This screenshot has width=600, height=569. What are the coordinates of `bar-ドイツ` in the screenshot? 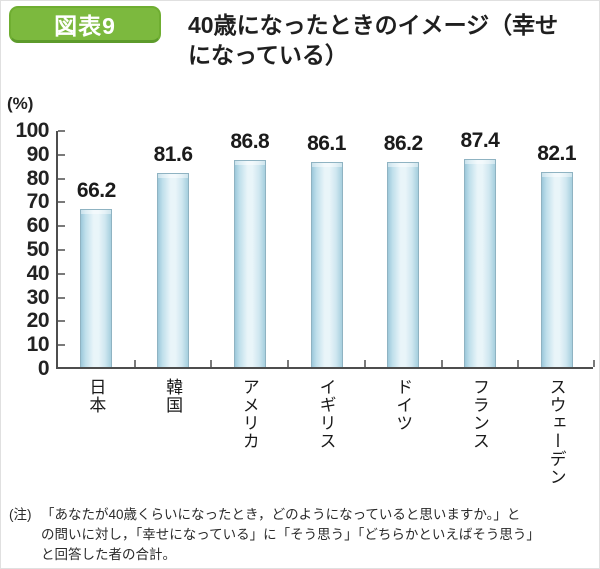 It's located at (403, 264).